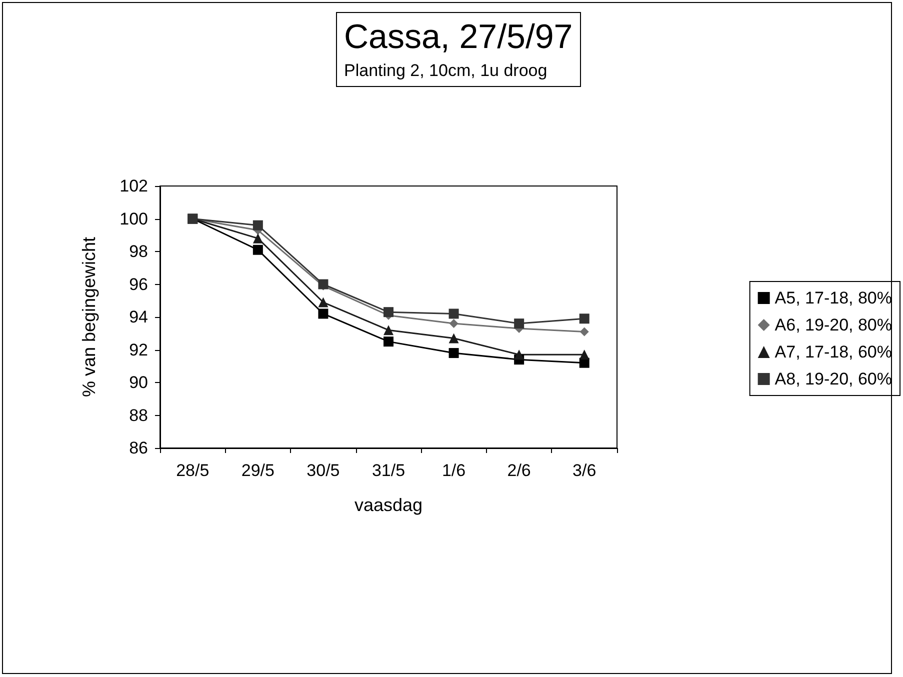 The width and height of the screenshot is (903, 677). What do you see at coordinates (138, 317) in the screenshot?
I see `y-tick-label: 94` at bounding box center [138, 317].